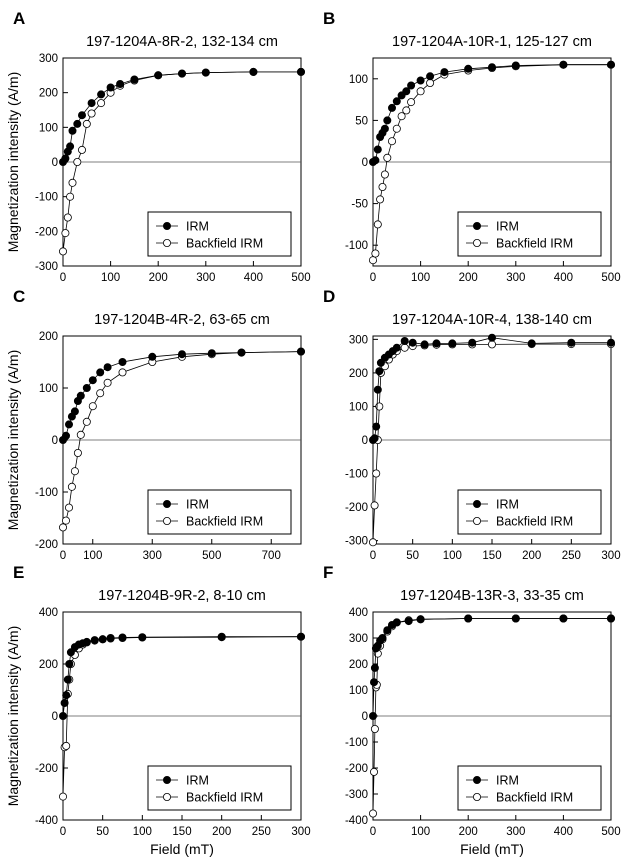 The height and width of the screenshot is (866, 626). I want to click on x-tick-label: 200, so click(158, 278).